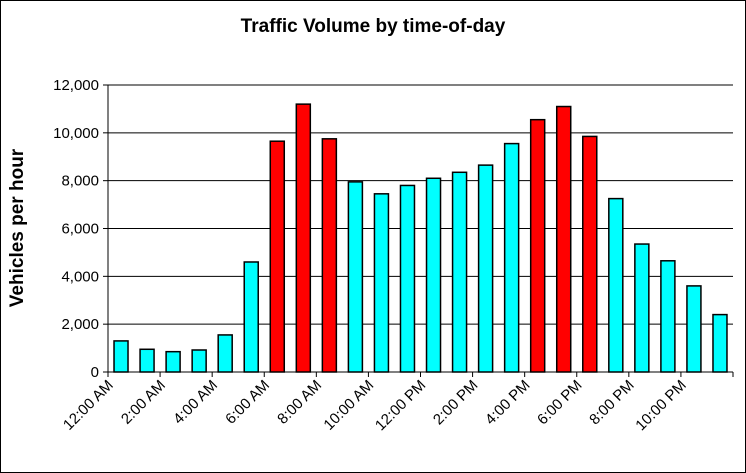  Describe the element at coordinates (143, 402) in the screenshot. I see `x-tick-label: 2:00 AM` at that location.